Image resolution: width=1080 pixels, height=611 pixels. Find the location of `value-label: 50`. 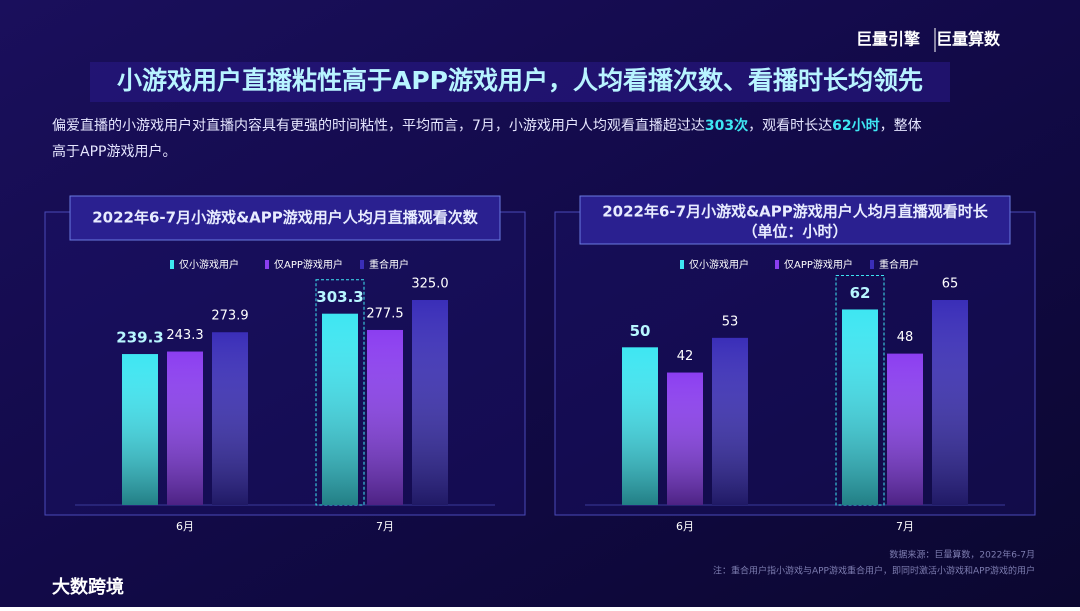

value-label: 50 is located at coordinates (640, 331).